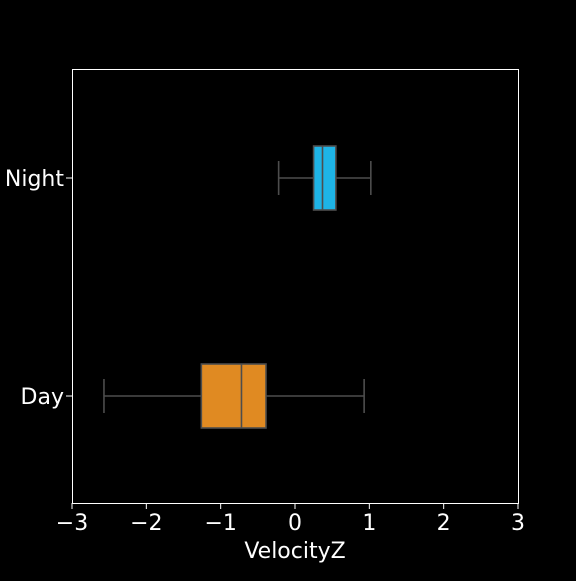 The image size is (576, 581). I want to click on x-tick-label: 3, so click(518, 523).